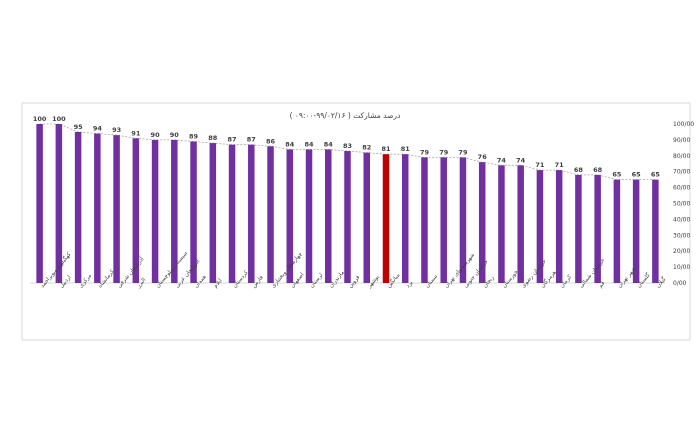 The image size is (700, 441). I want to click on category-label: قم, so click(602, 284).